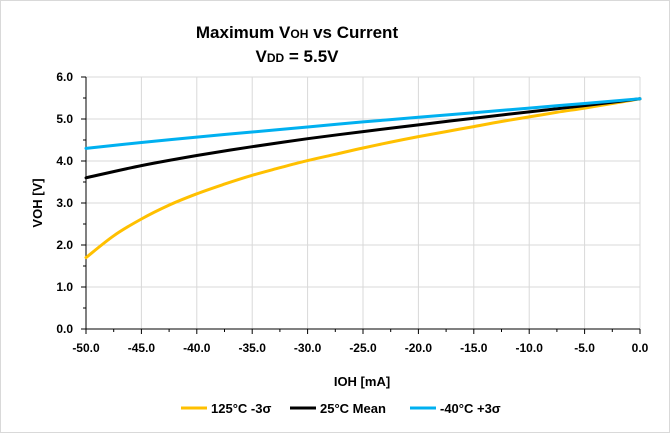 This screenshot has height=434, width=670. Describe the element at coordinates (297, 56) in the screenshot. I see `chart-title-line-2: VDD = 5.5V` at that location.